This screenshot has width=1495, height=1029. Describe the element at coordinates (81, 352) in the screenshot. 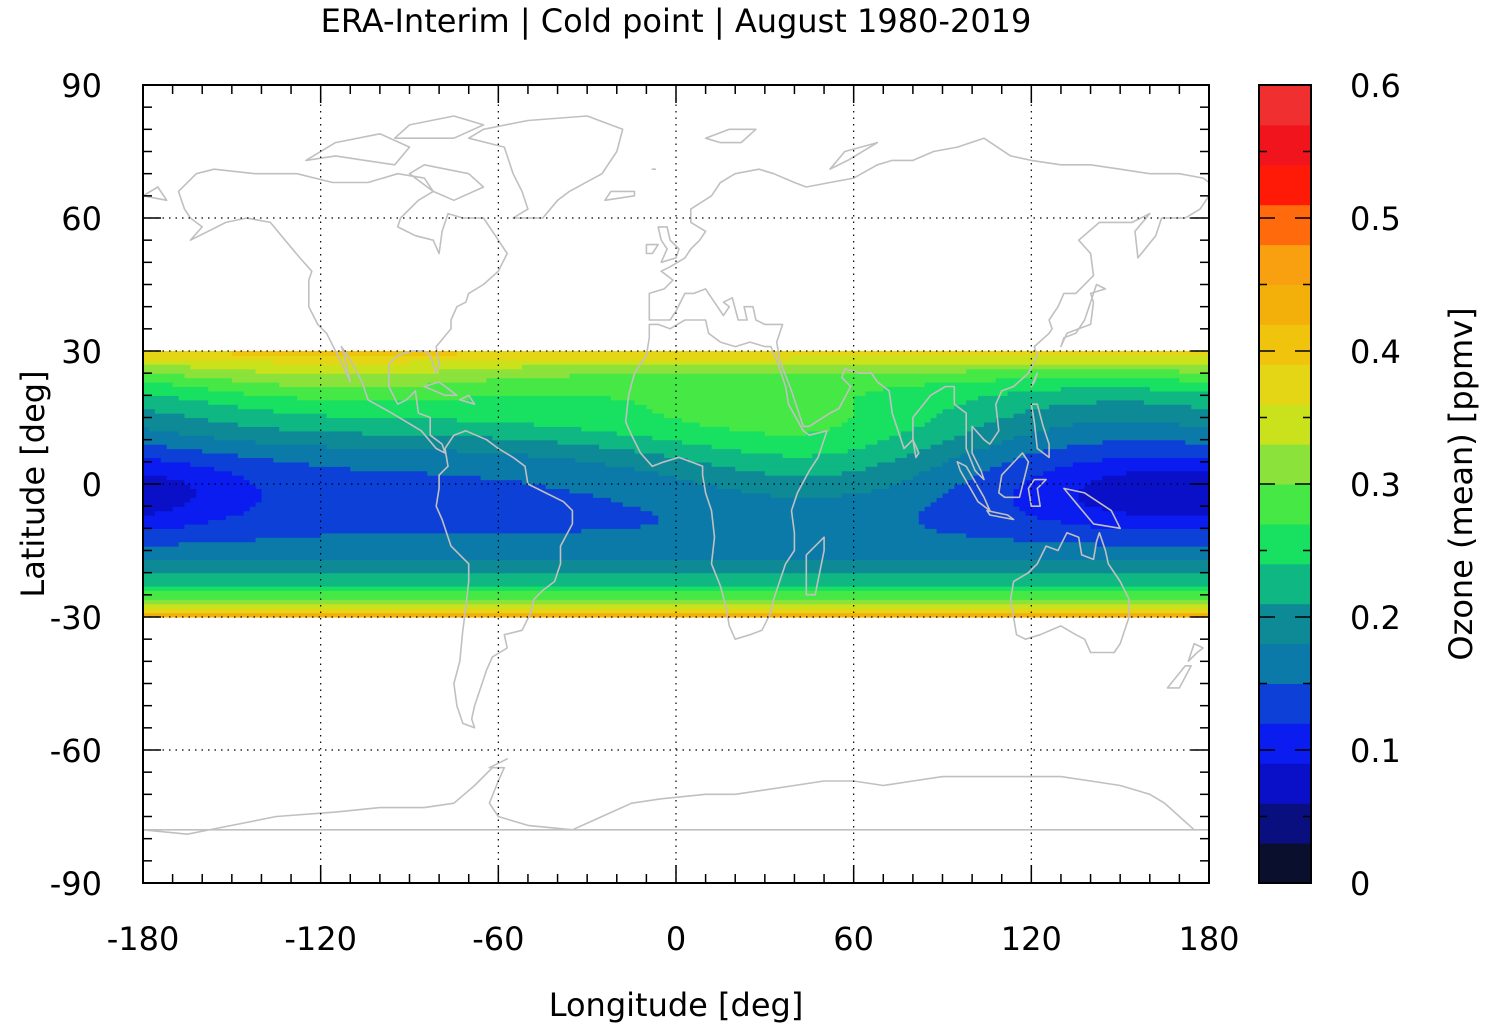

I see `y-tick-label: 30` at that location.